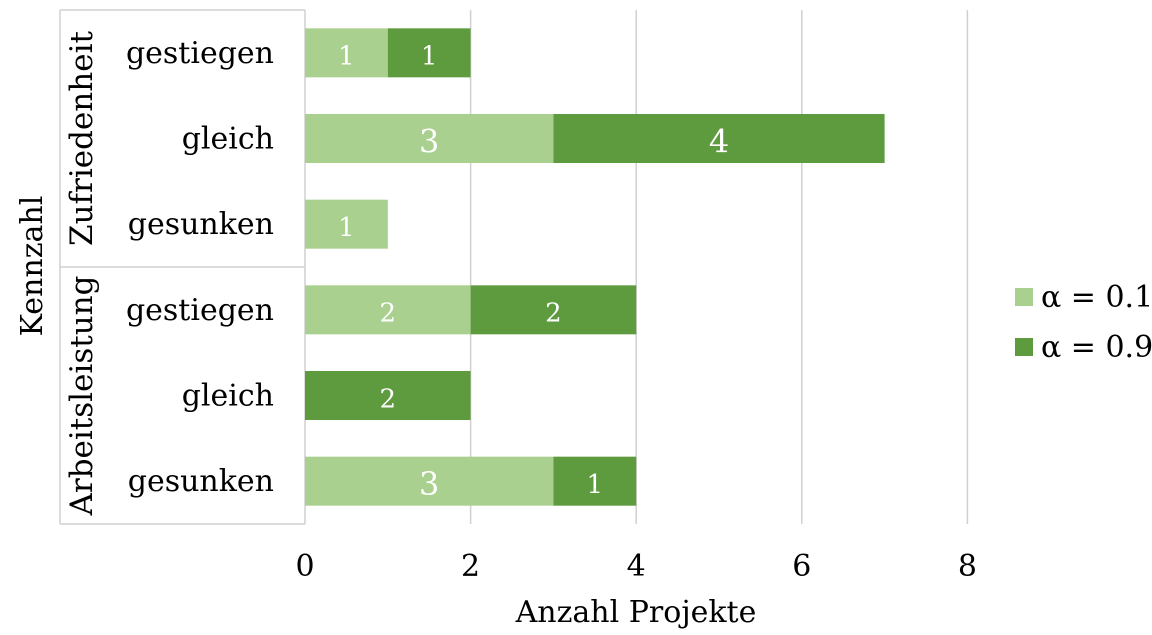 Image resolution: width=1152 pixels, height=635 pixels. What do you see at coordinates (636, 612) in the screenshot?
I see `x-axis-title: Anzahl Projekte` at bounding box center [636, 612].